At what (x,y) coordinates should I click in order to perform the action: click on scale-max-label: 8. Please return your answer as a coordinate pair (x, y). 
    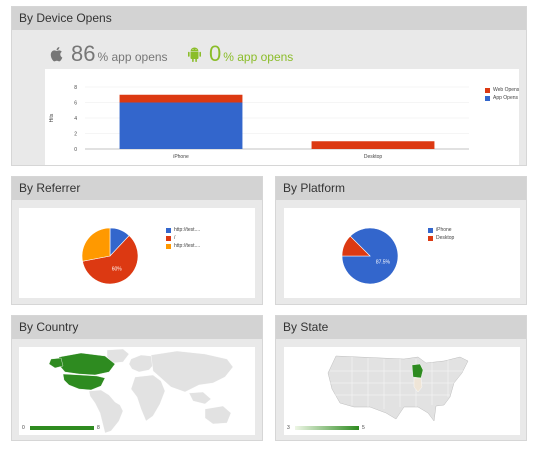
    Looking at the image, I should click on (98, 428).